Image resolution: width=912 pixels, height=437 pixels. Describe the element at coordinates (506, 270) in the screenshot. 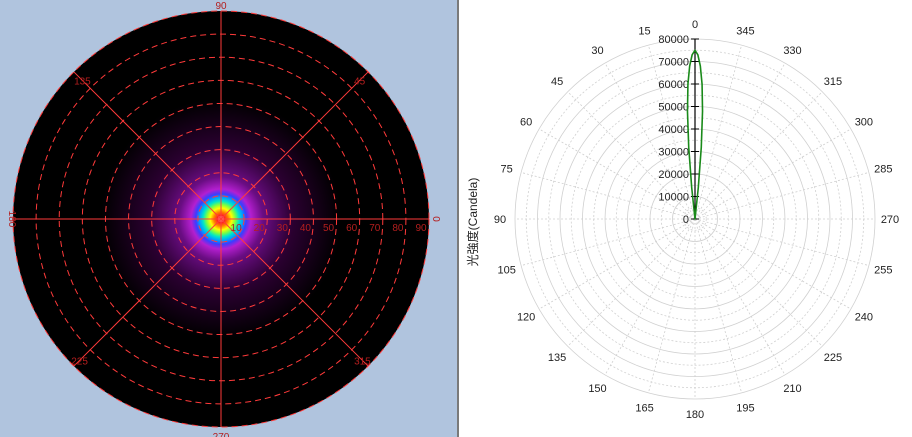

I see `theta-label-105: 105` at that location.